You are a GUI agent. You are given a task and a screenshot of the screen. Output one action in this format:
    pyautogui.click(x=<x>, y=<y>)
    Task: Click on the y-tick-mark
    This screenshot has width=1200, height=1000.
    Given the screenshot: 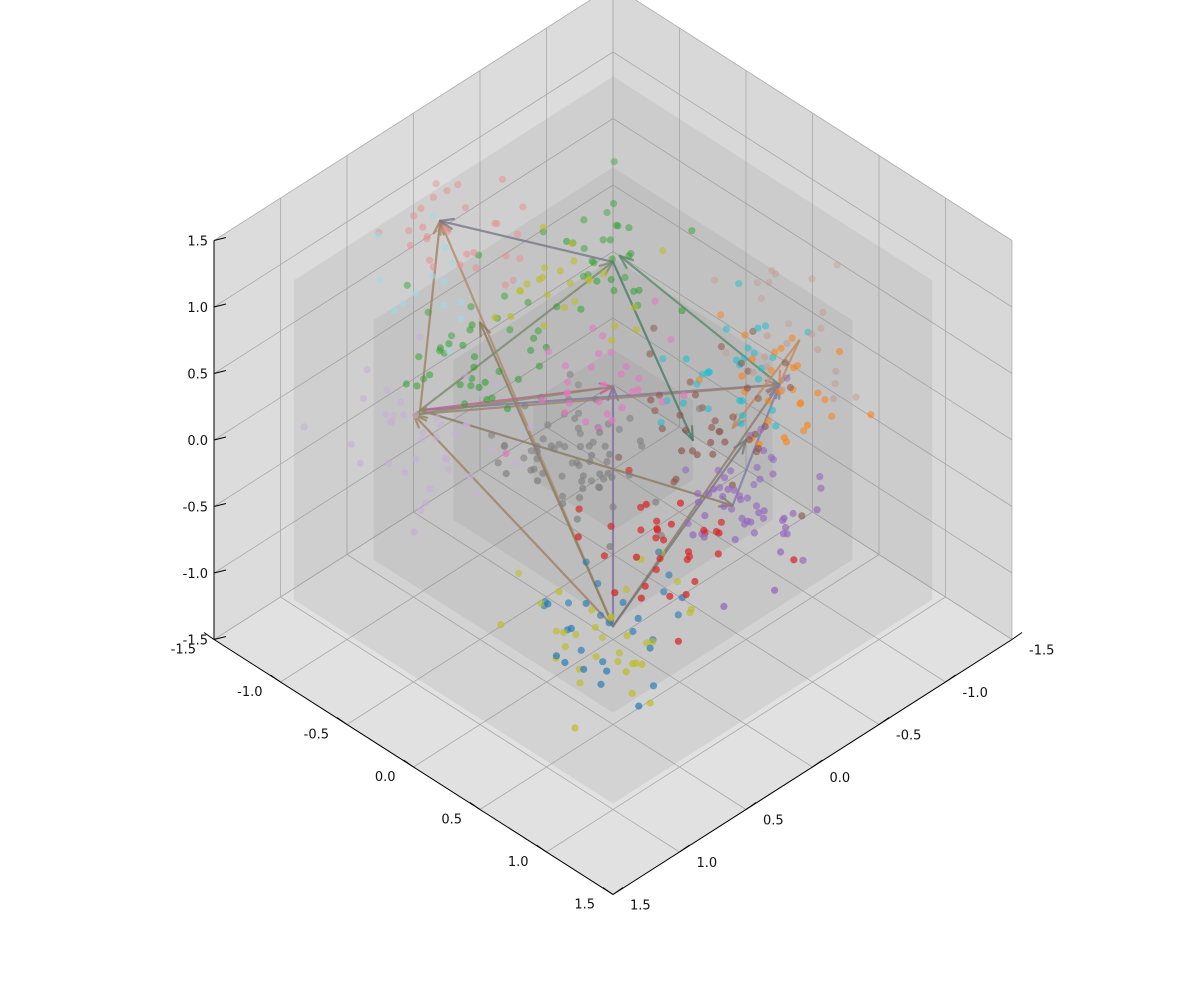 What is the action you would take?
    pyautogui.click(x=408, y=763)
    